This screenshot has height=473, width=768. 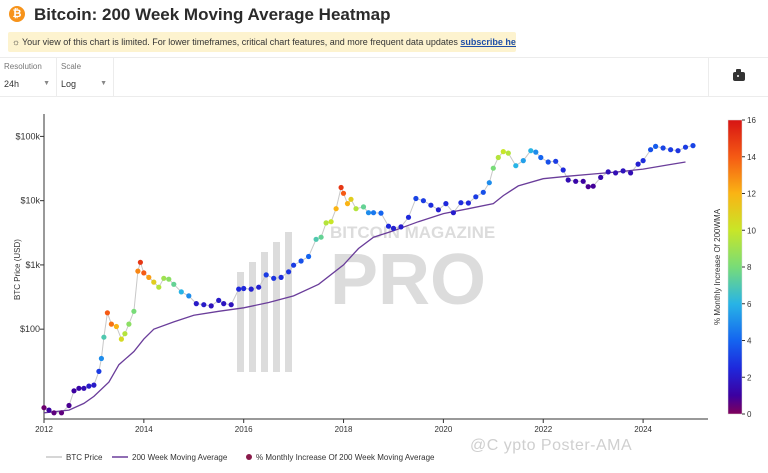 What do you see at coordinates (408, 280) in the screenshot?
I see `watermark-pro-text: PRO` at bounding box center [408, 280].